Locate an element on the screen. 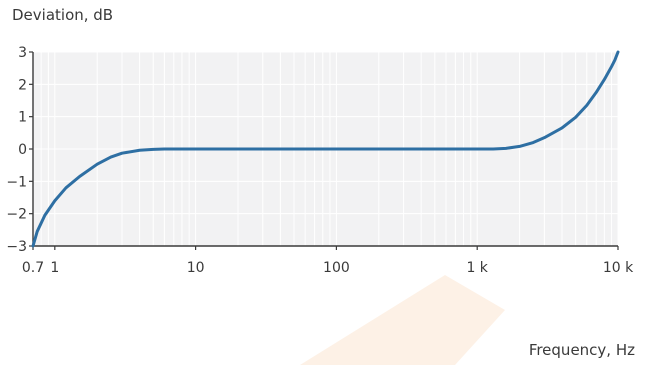 This screenshot has width=649, height=365. y-tick-label: −3 is located at coordinates (16, 247).